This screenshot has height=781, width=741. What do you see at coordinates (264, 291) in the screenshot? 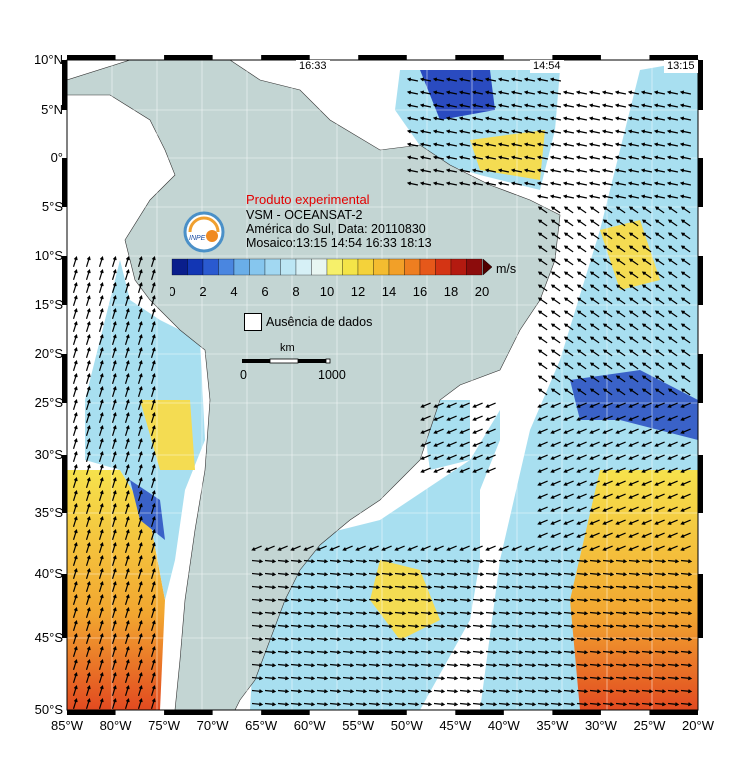
I see `colorbar-tick: 6` at bounding box center [264, 291].